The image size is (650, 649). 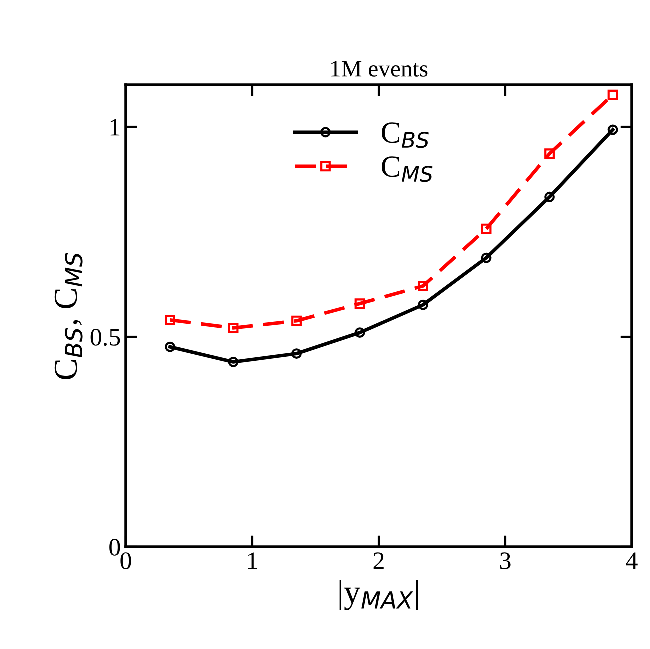 I want to click on x-axis-title: |y$_{MAX}$|, so click(x=379, y=595).